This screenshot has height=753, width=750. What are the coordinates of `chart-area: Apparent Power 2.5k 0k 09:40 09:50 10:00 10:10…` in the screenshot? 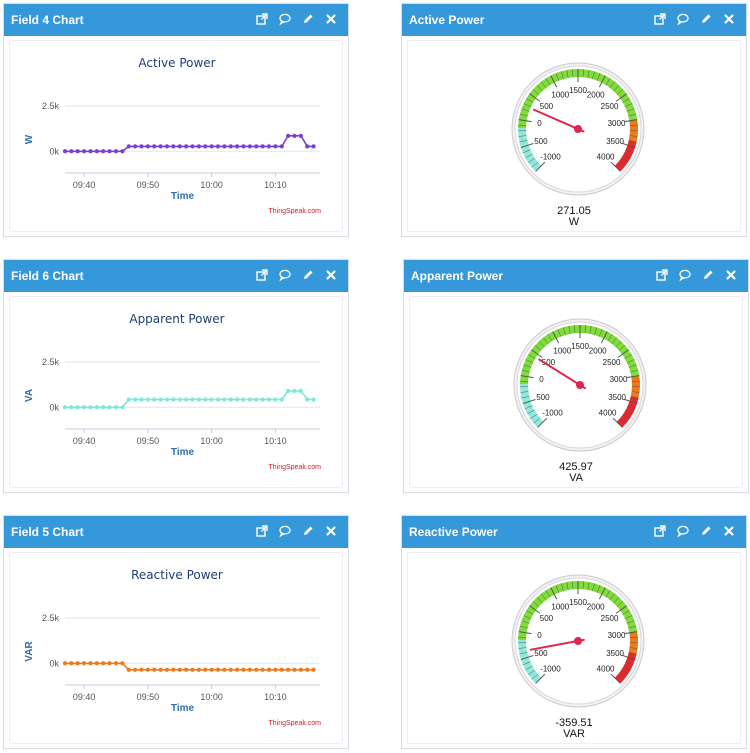 It's located at (176, 392).